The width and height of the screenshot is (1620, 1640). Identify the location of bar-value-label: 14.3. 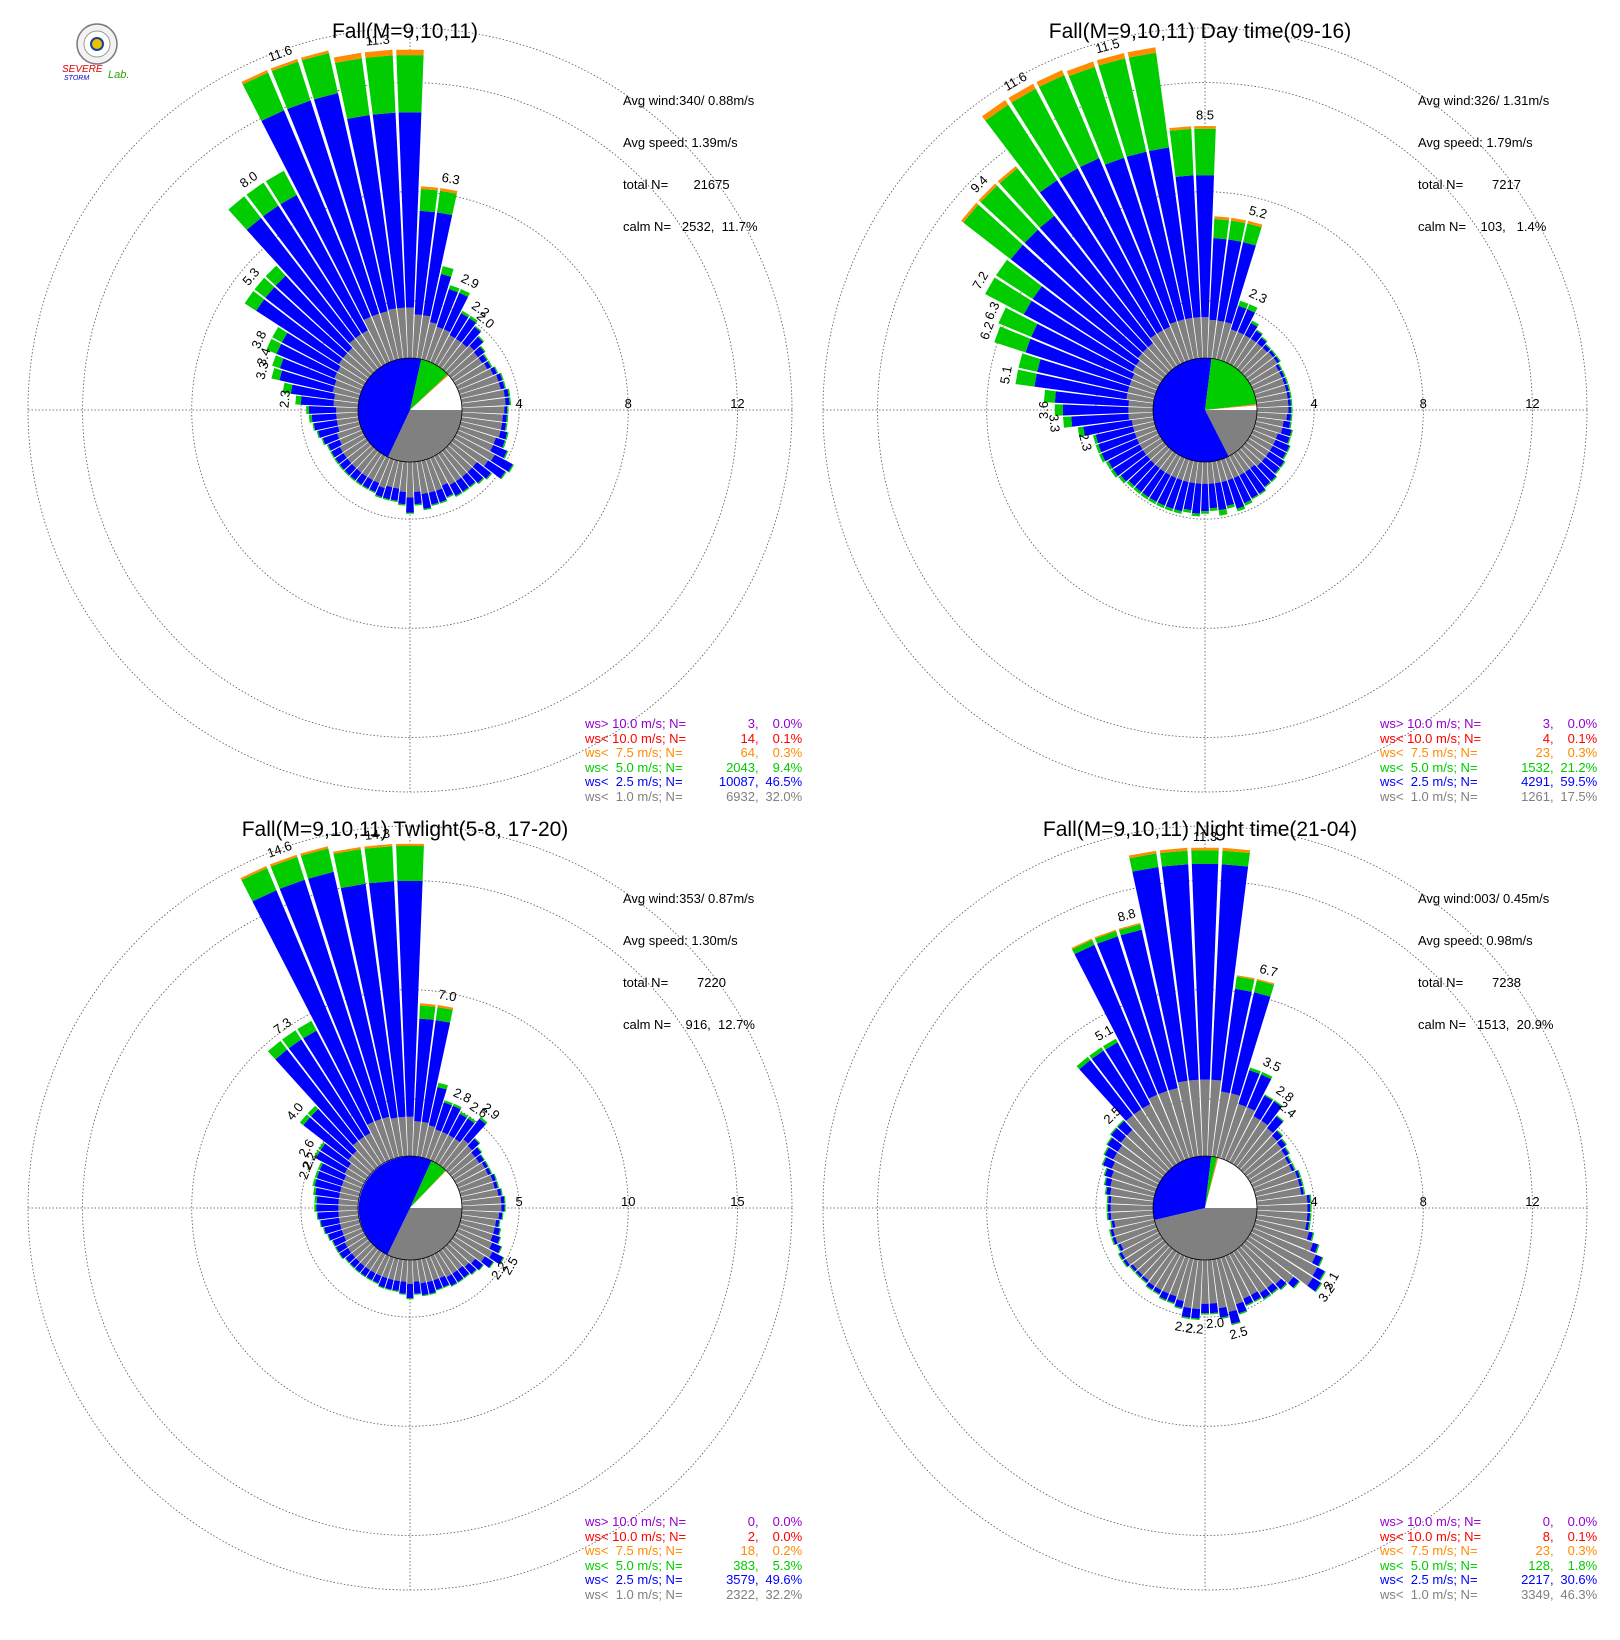
(377, 834).